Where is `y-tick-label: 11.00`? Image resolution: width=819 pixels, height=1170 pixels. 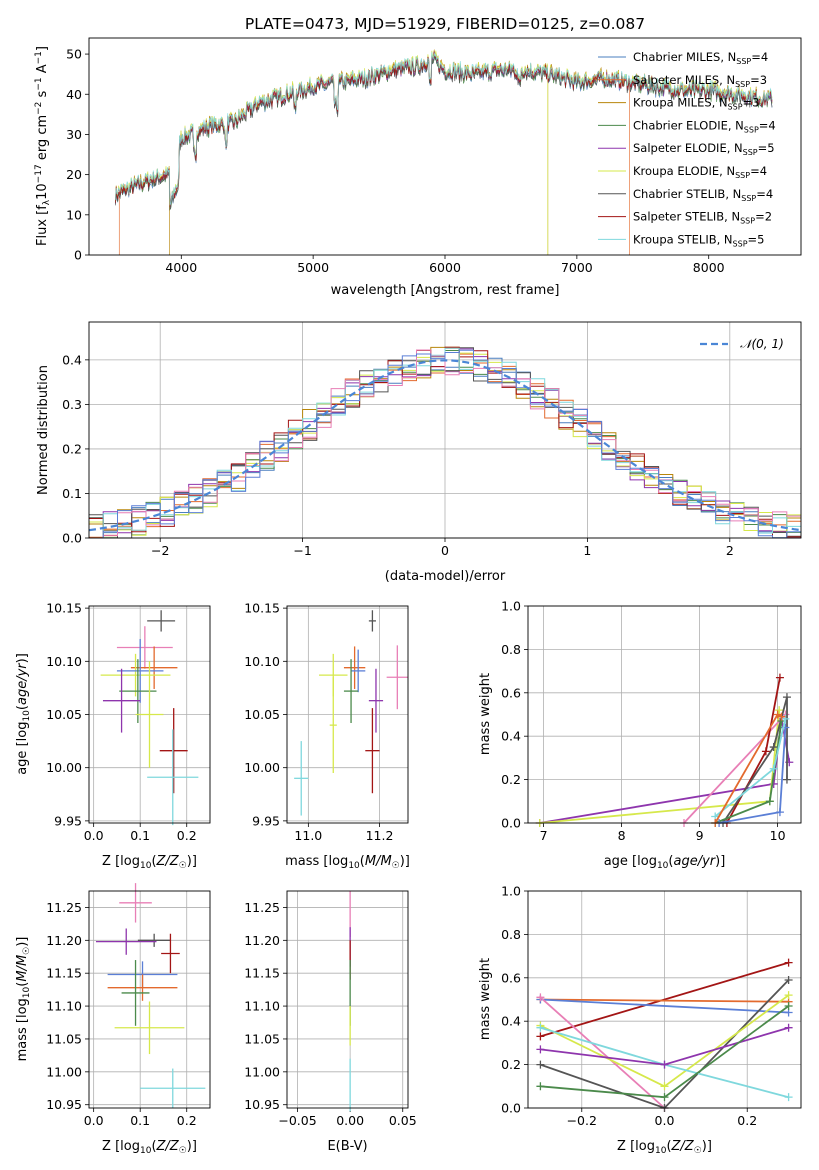
y-tick-label: 11.00 is located at coordinates (64, 1071).